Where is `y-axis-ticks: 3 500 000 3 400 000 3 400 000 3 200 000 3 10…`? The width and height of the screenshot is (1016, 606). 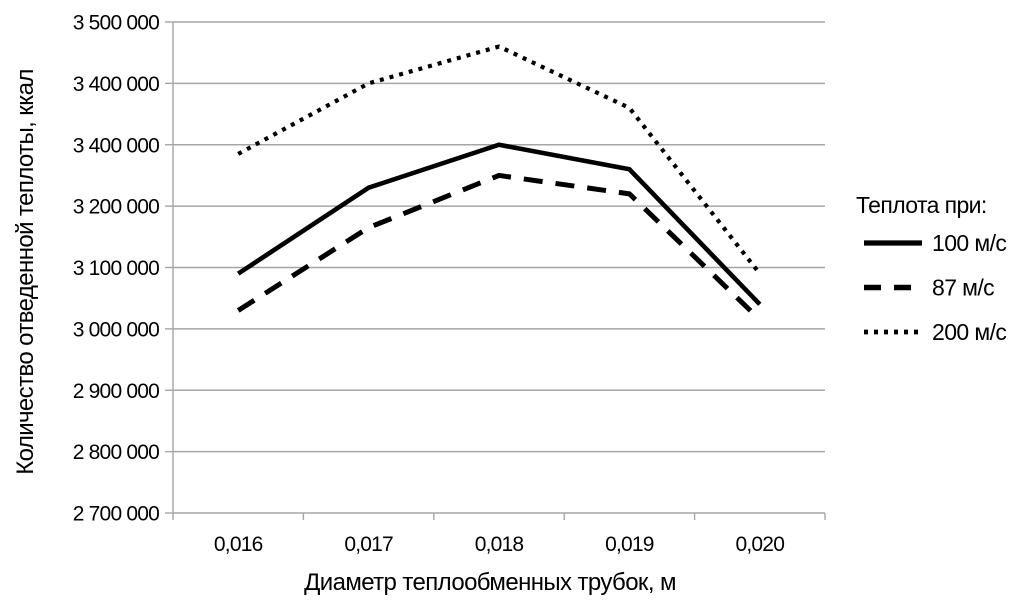
y-axis-ticks: 3 500 000 3 400 000 3 400 000 3 200 000 3 10… is located at coordinates (123, 269).